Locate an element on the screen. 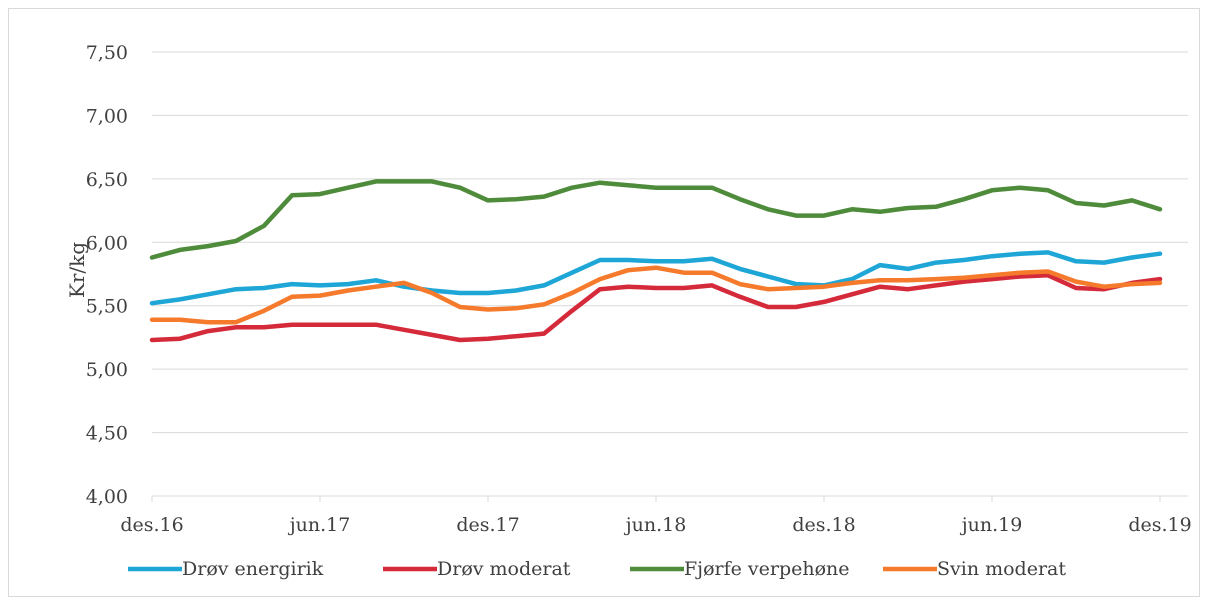 The width and height of the screenshot is (1208, 605). legend-label: Fjørfe verpehøne is located at coordinates (767, 569).